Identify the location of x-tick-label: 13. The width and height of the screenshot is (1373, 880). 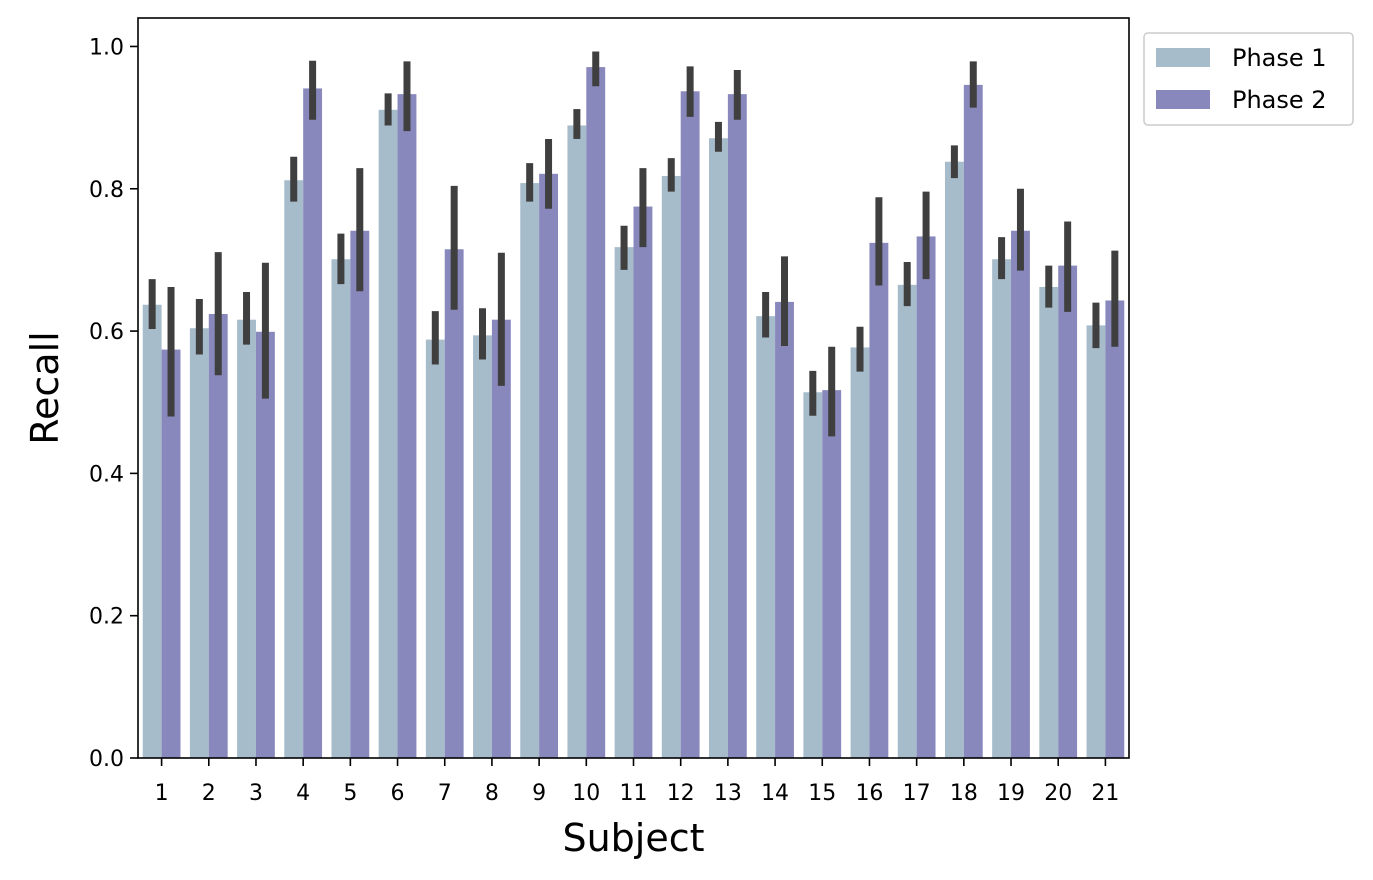
(728, 793).